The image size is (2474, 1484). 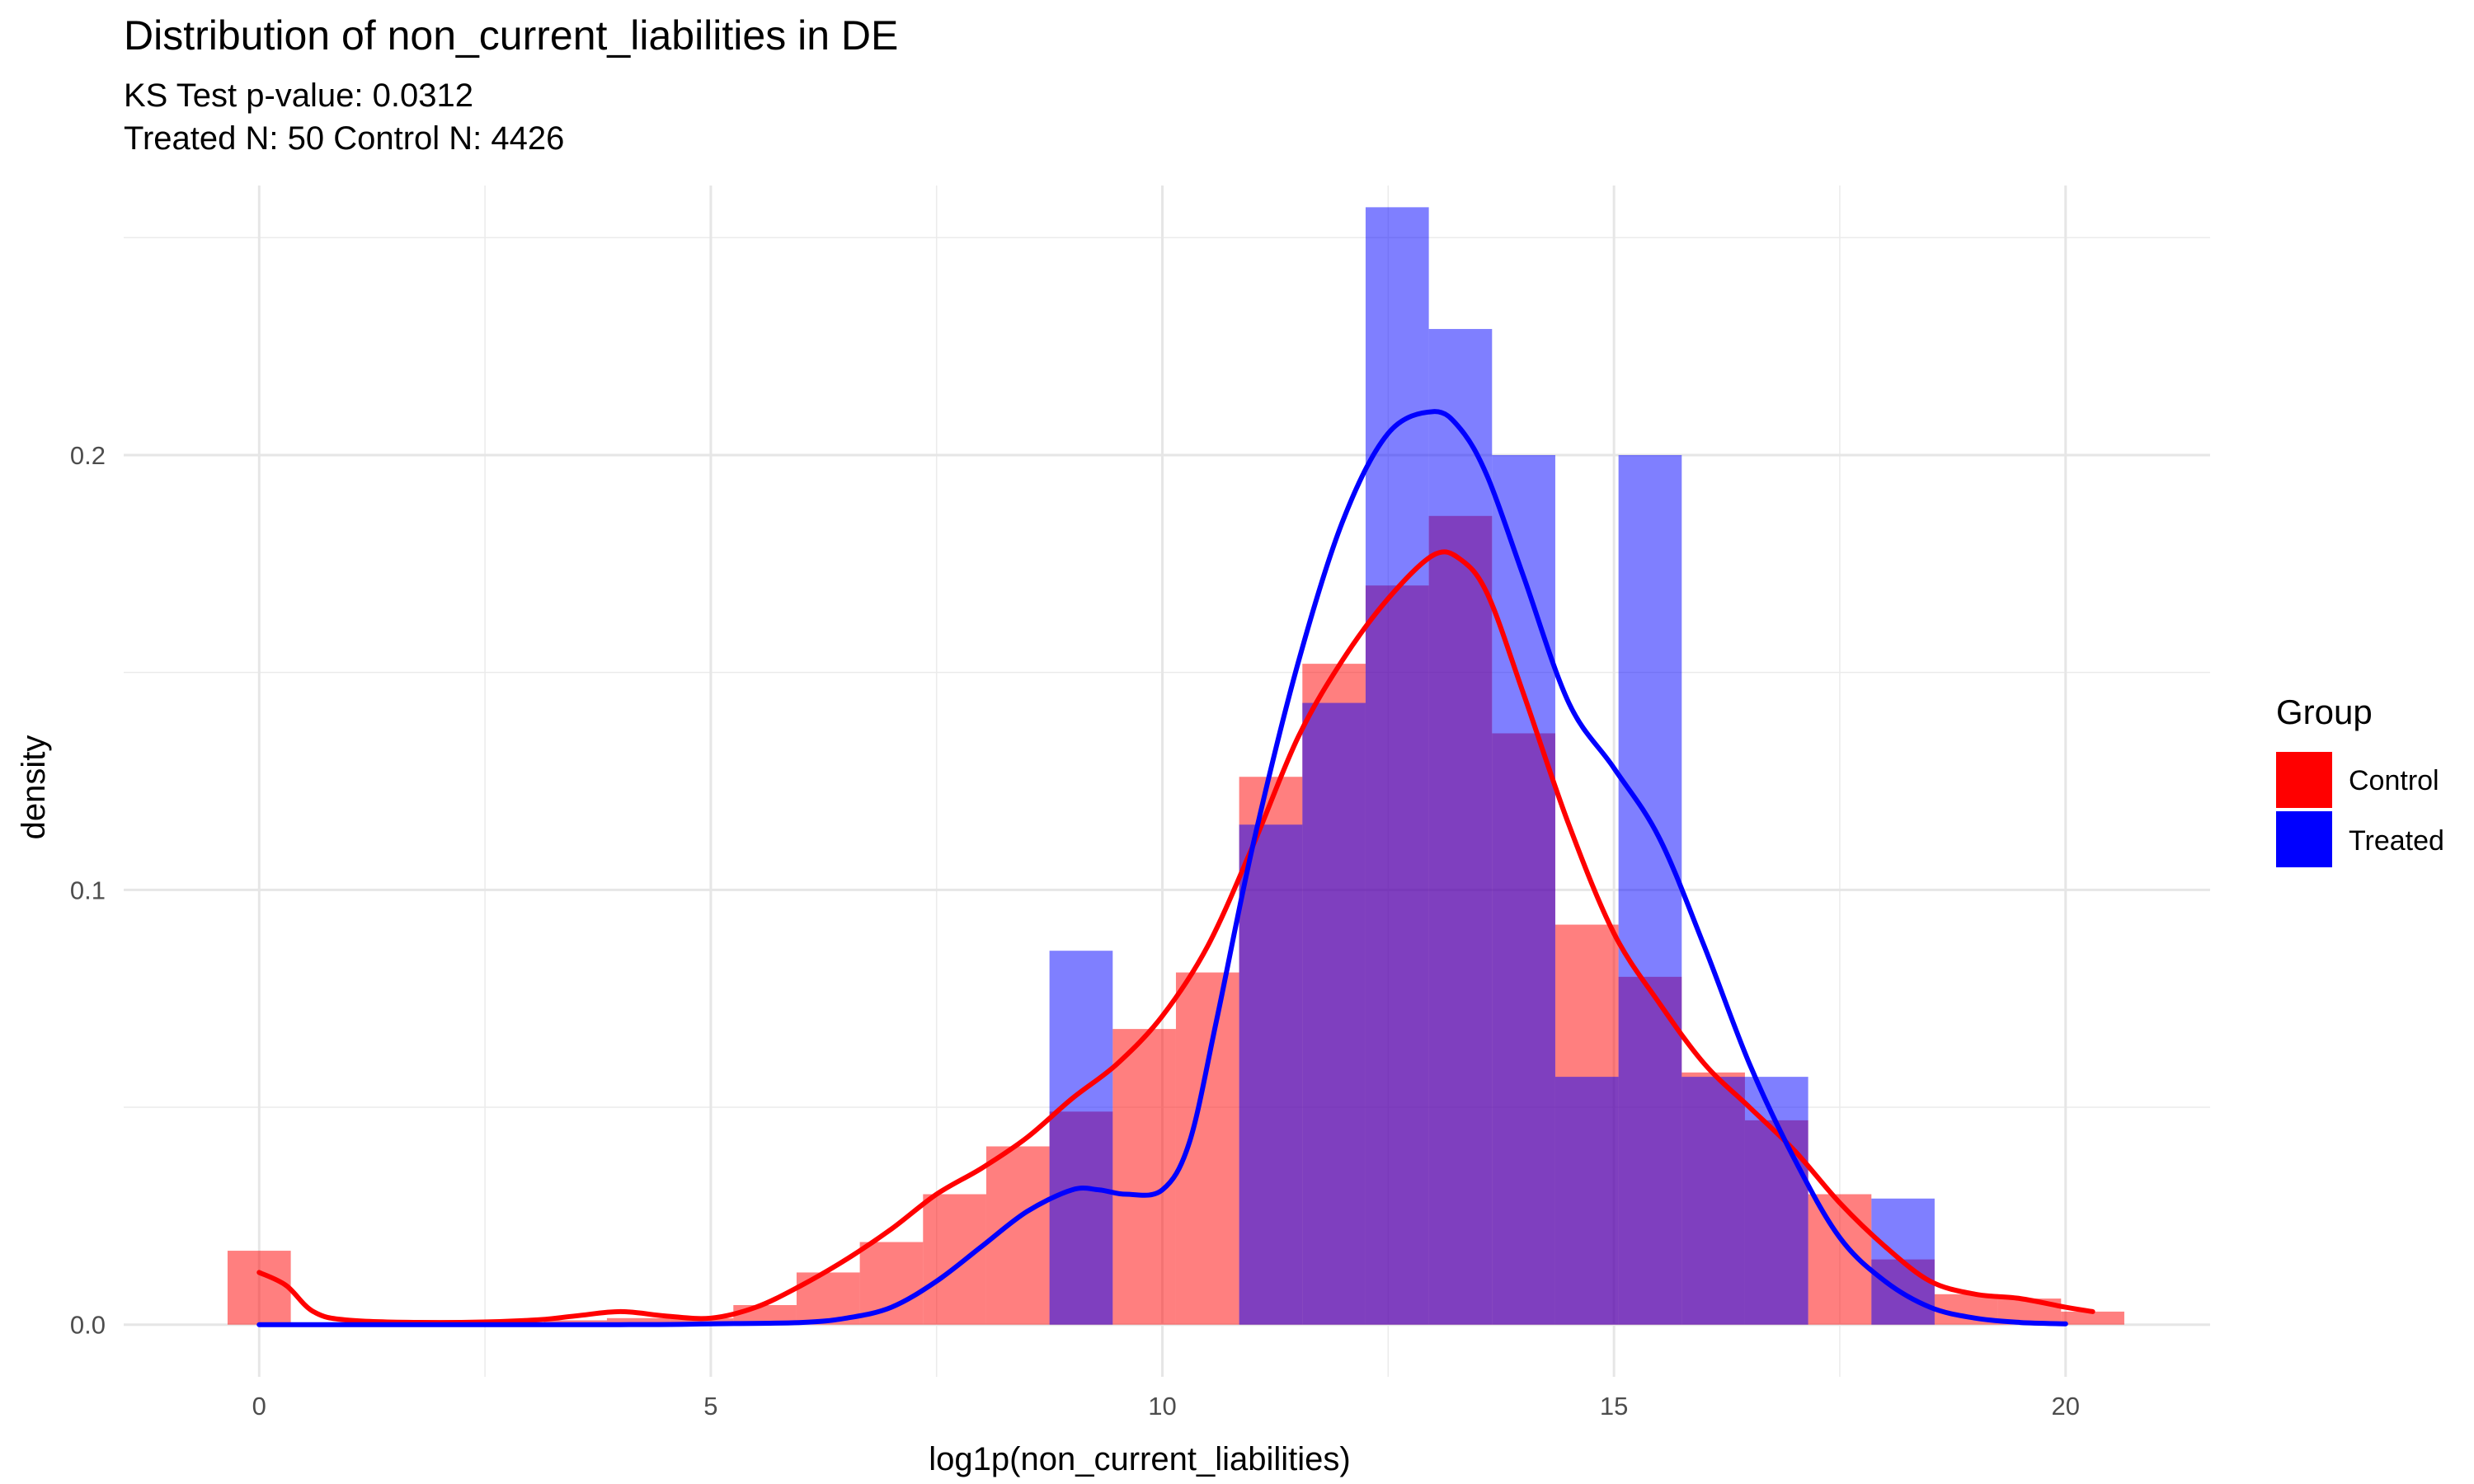 What do you see at coordinates (1139, 1459) in the screenshot?
I see `x-axis-label: log1p(non_current_liabilities)` at bounding box center [1139, 1459].